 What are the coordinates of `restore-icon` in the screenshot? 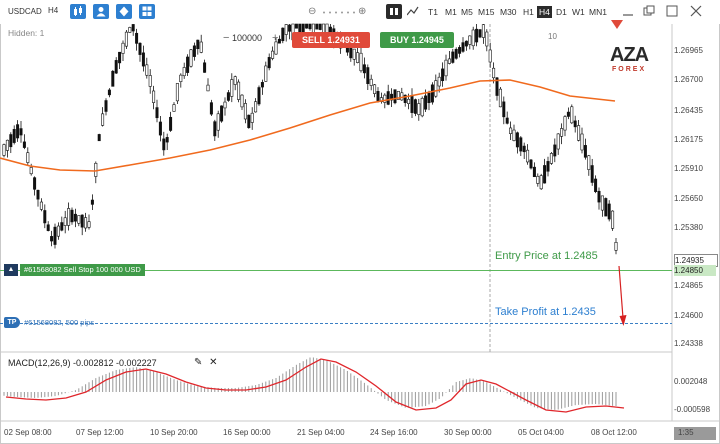 It's located at (649, 11).